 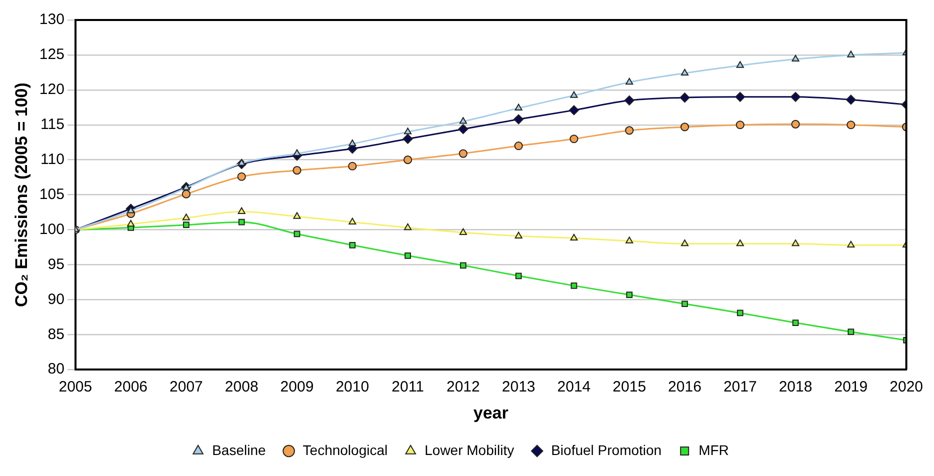 I want to click on x-tick-label: 2011, so click(x=408, y=387).